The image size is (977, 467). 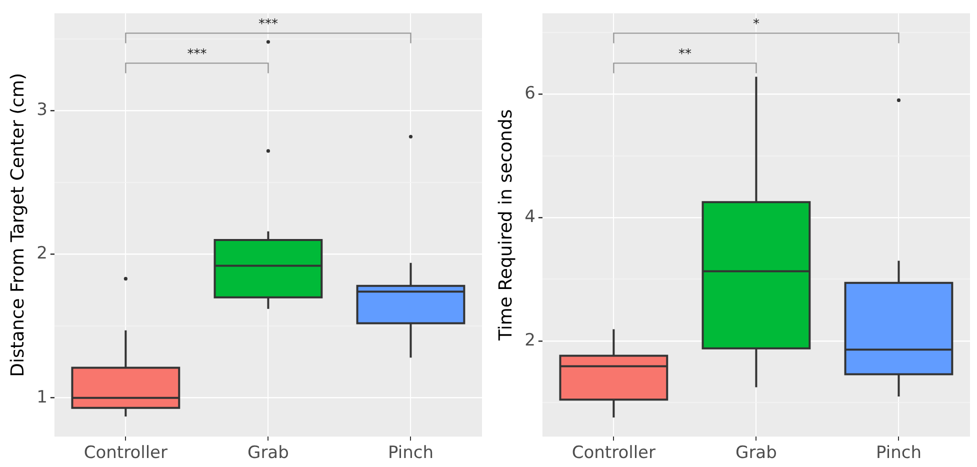 I want to click on y-axis-title: Time Required in seconds, so click(x=505, y=225).